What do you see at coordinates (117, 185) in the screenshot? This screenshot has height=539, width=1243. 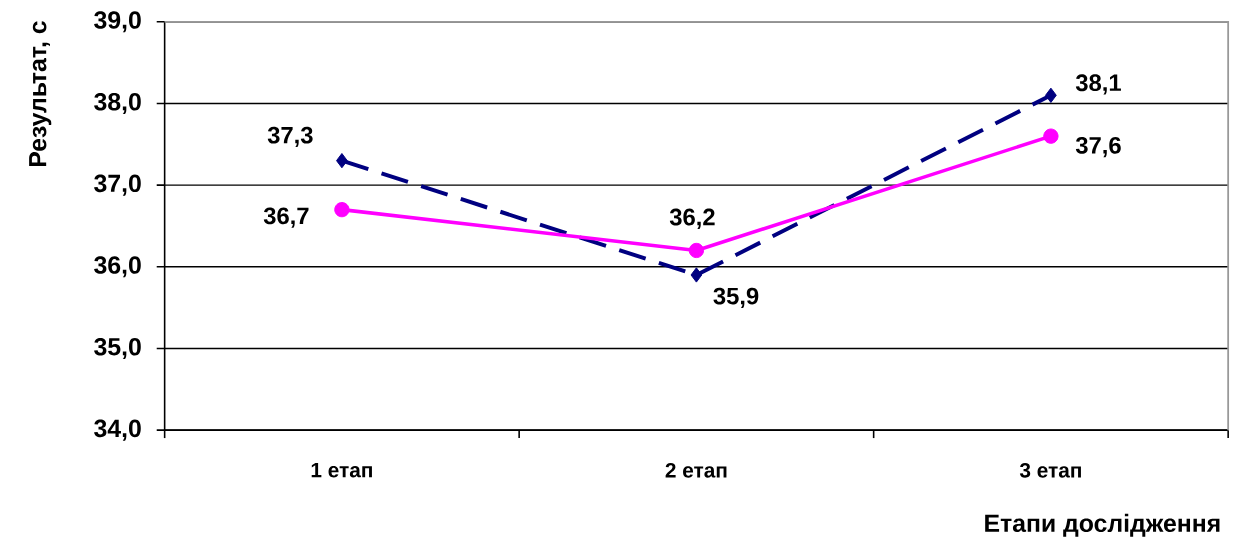 I see `y-tick-label: 37,0` at bounding box center [117, 185].